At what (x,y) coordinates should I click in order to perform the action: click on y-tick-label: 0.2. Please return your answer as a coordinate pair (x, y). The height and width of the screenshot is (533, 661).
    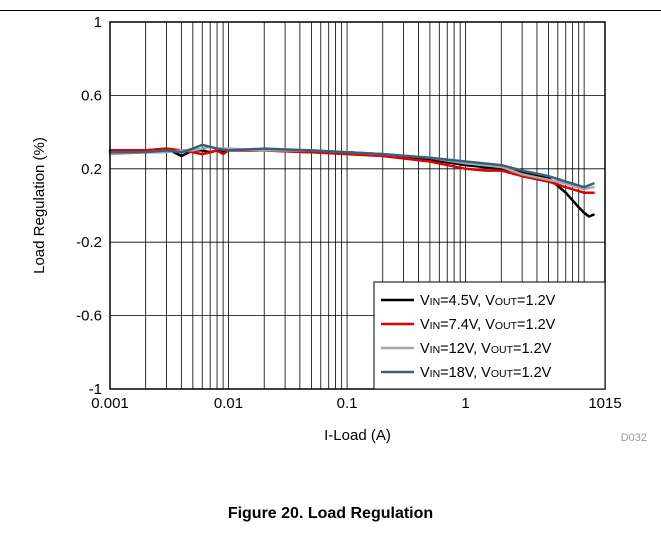
    Looking at the image, I should click on (91, 169).